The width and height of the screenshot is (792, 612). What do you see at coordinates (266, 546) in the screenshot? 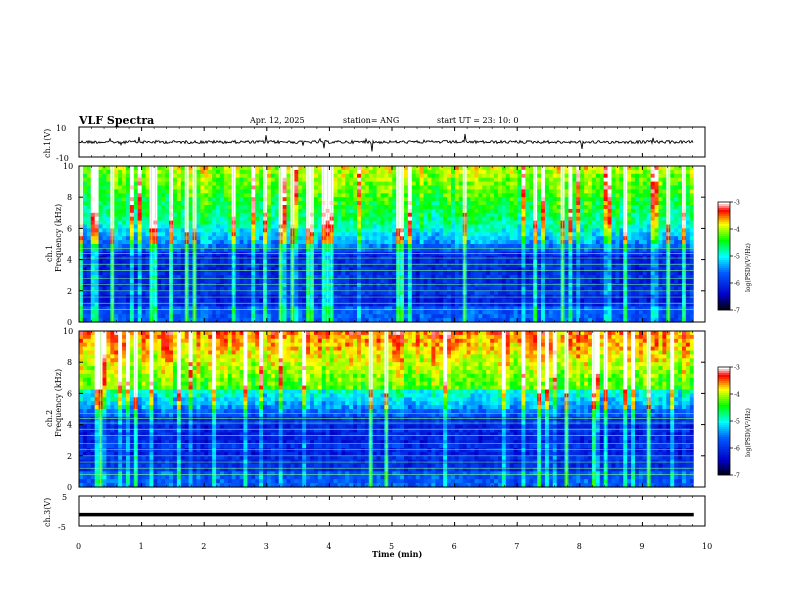
I see `x-tick-label: 3` at bounding box center [266, 546].